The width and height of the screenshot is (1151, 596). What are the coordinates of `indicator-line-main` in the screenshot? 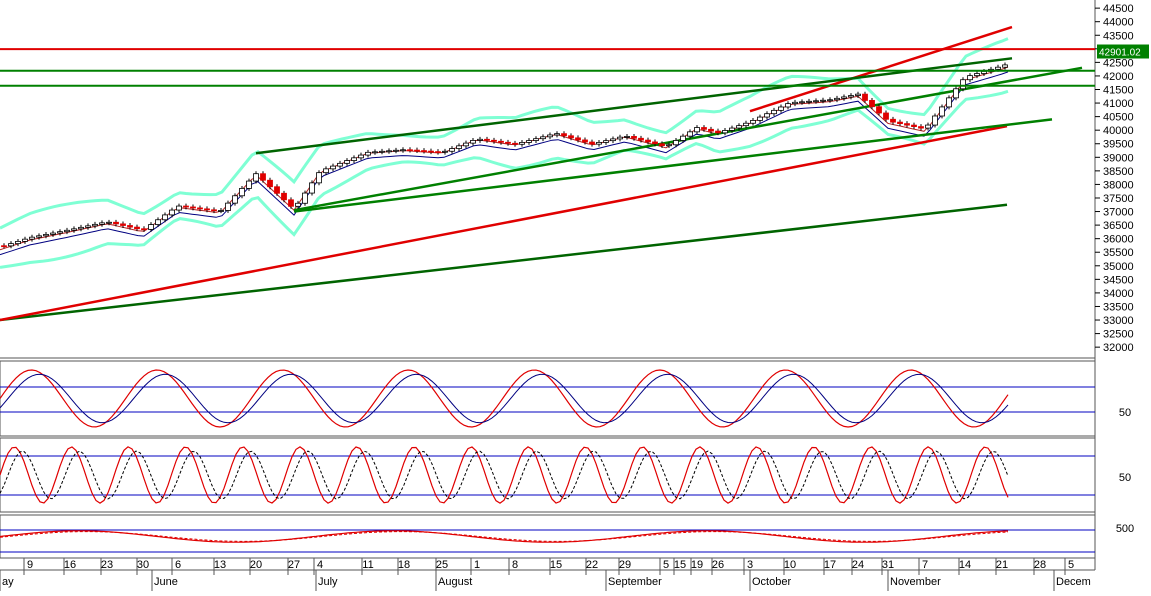 It's located at (504, 475).